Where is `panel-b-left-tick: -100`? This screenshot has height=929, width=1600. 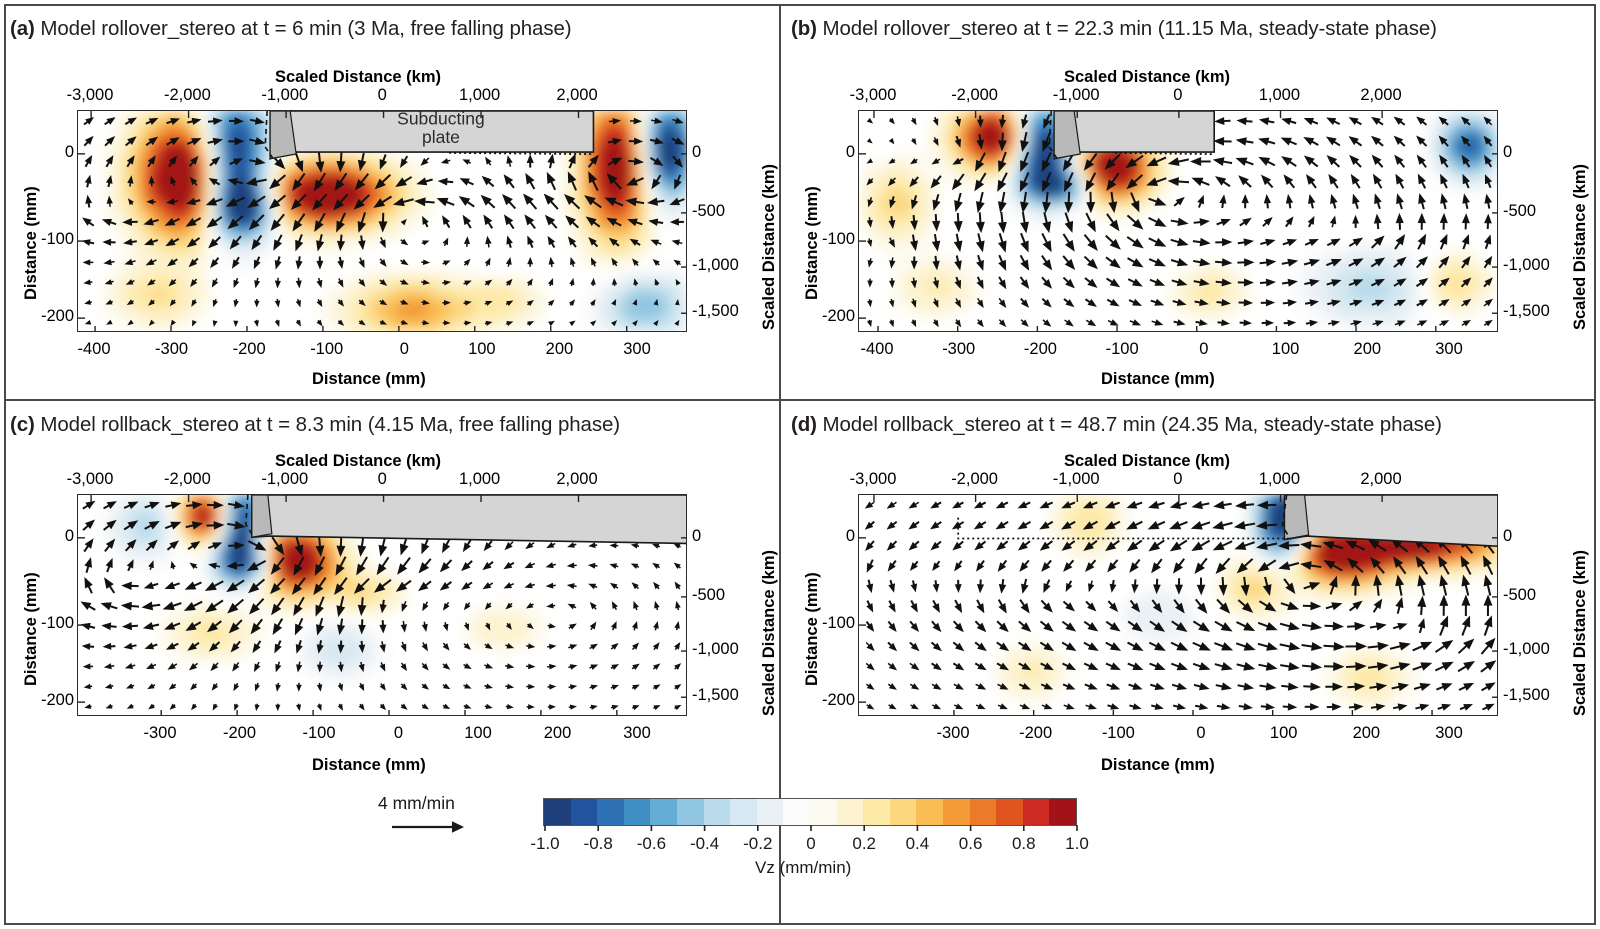
panel-b-left-tick: -100 is located at coordinates (838, 239).